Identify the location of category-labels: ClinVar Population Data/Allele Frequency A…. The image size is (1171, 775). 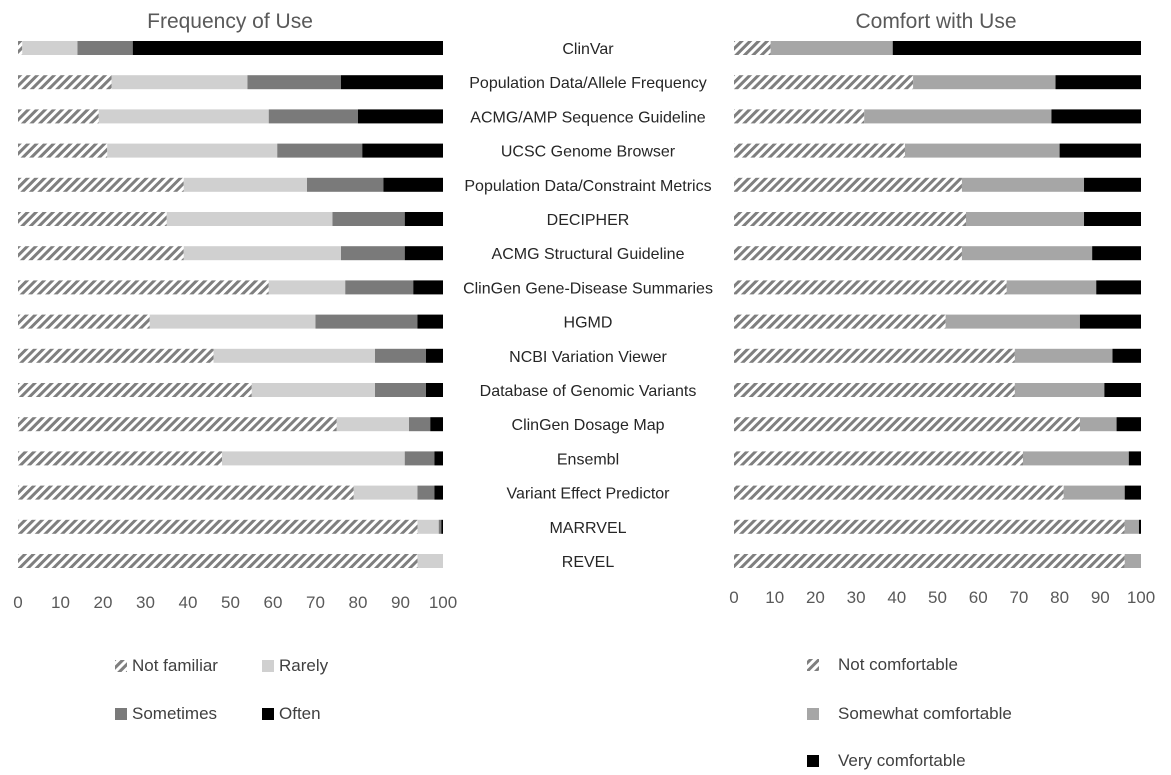
(588, 306).